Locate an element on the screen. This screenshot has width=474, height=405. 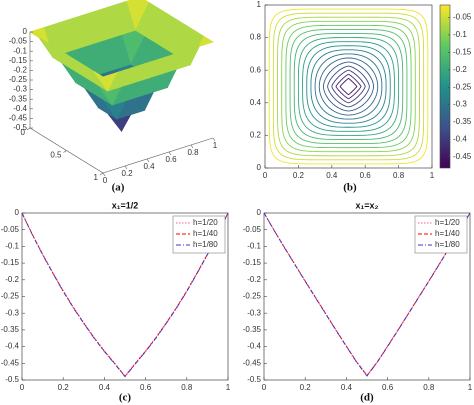
z-tick-label: -0.1 is located at coordinates (20, 50).